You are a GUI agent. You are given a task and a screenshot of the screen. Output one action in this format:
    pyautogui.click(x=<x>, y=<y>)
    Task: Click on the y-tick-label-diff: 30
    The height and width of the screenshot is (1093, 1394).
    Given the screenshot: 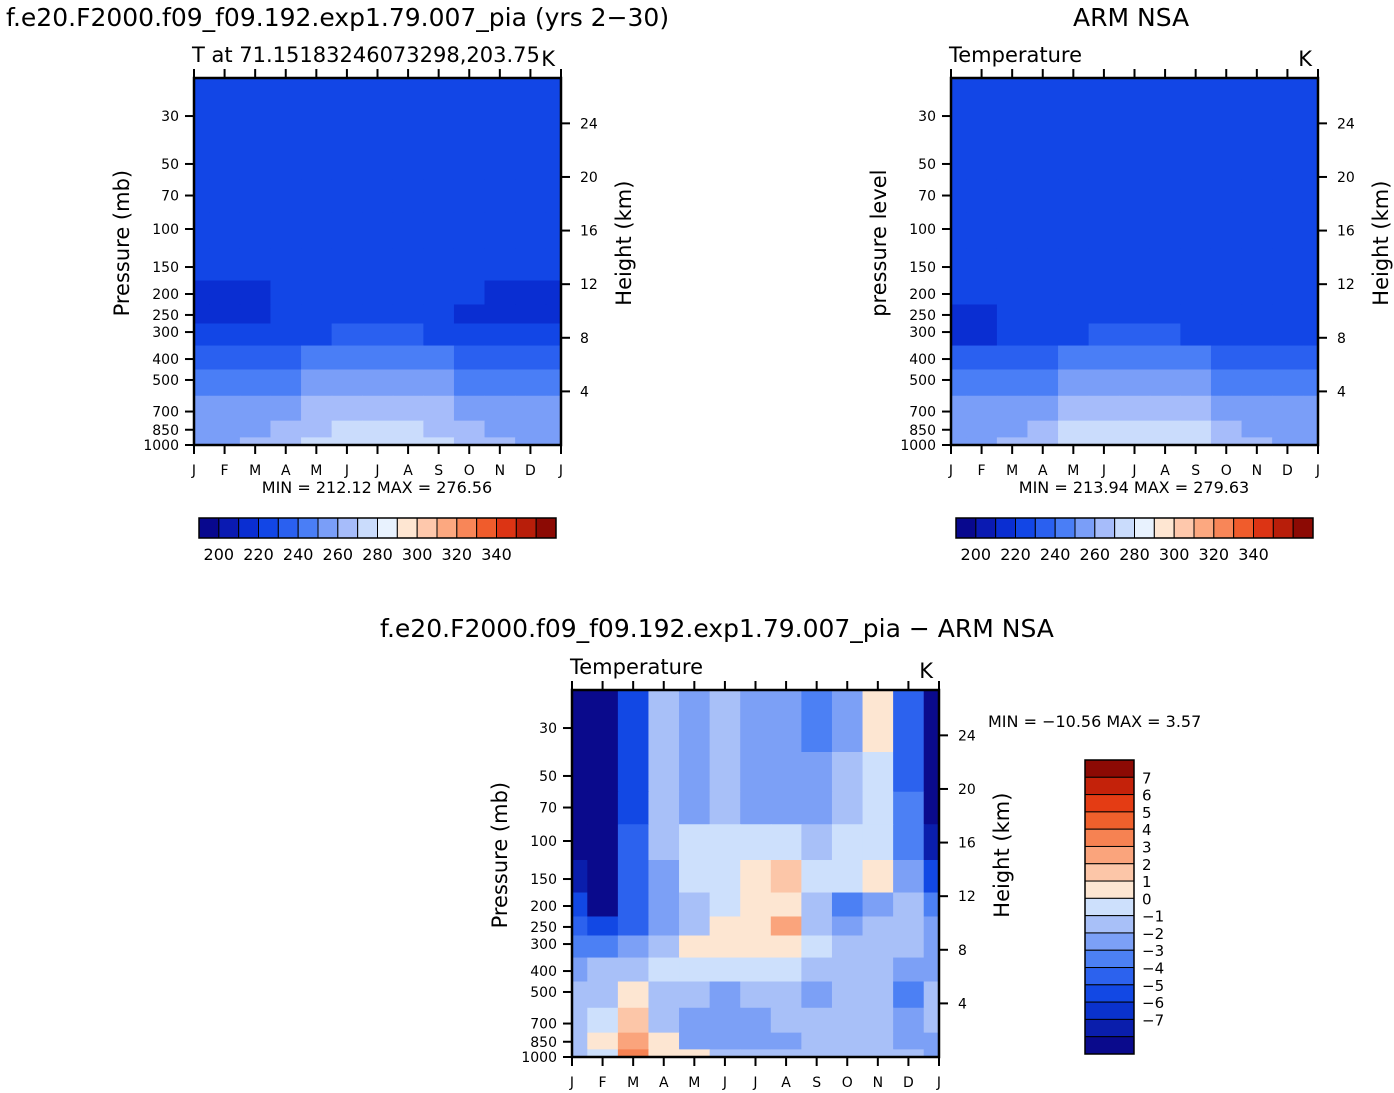 What is the action you would take?
    pyautogui.click(x=548, y=729)
    